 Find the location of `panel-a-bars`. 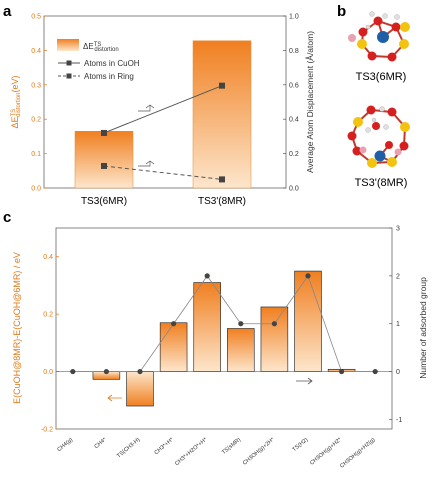

panel-a-bars is located at coordinates (163, 114).